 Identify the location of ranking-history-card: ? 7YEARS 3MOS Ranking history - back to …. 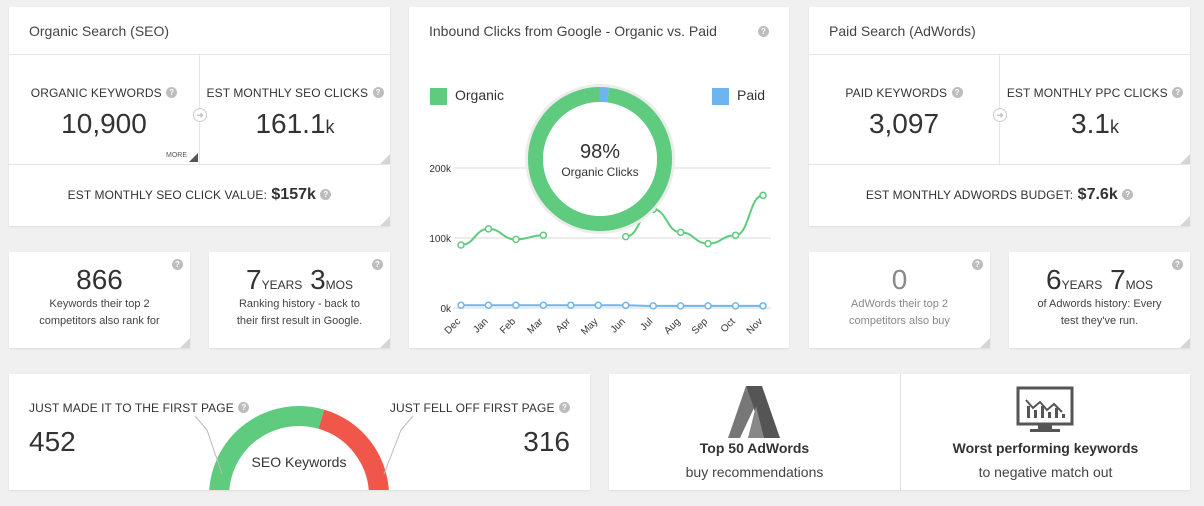
(299, 300).